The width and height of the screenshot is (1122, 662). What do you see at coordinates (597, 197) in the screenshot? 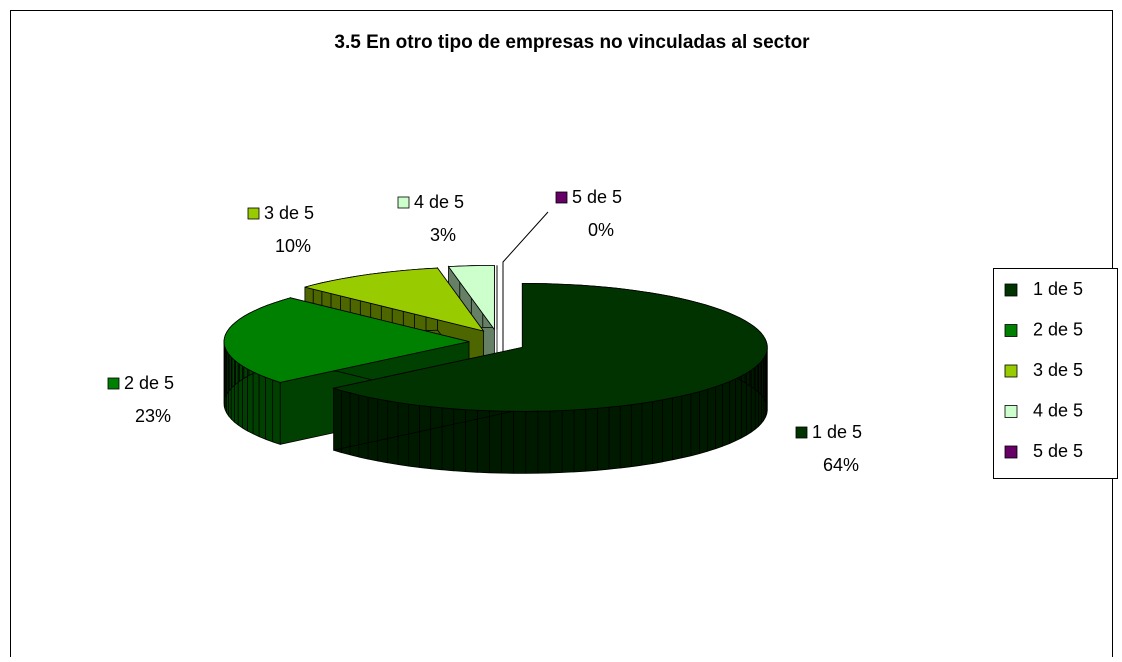
I see `data-label-category: 5 de 5` at bounding box center [597, 197].